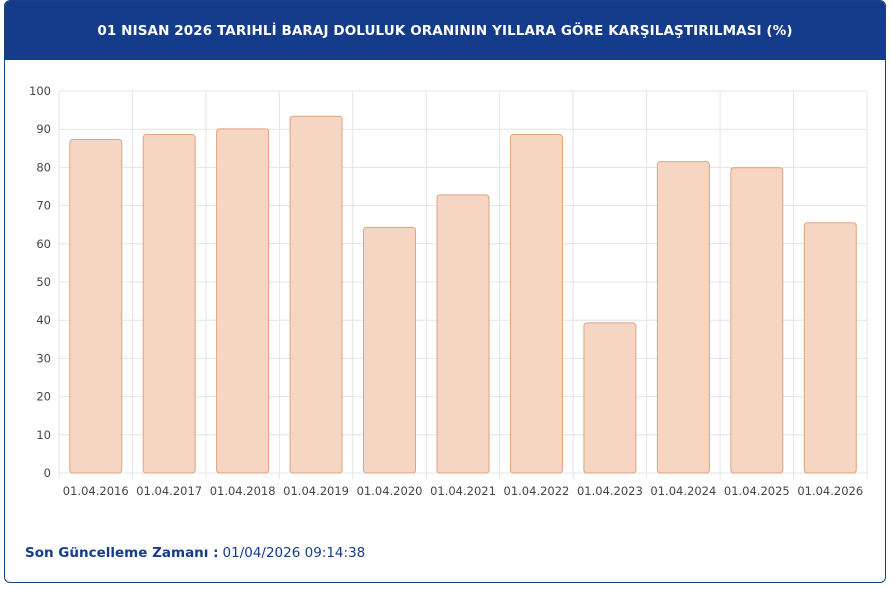 Image resolution: width=890 pixels, height=589 pixels. I want to click on y-tick-label: 40, so click(43, 320).